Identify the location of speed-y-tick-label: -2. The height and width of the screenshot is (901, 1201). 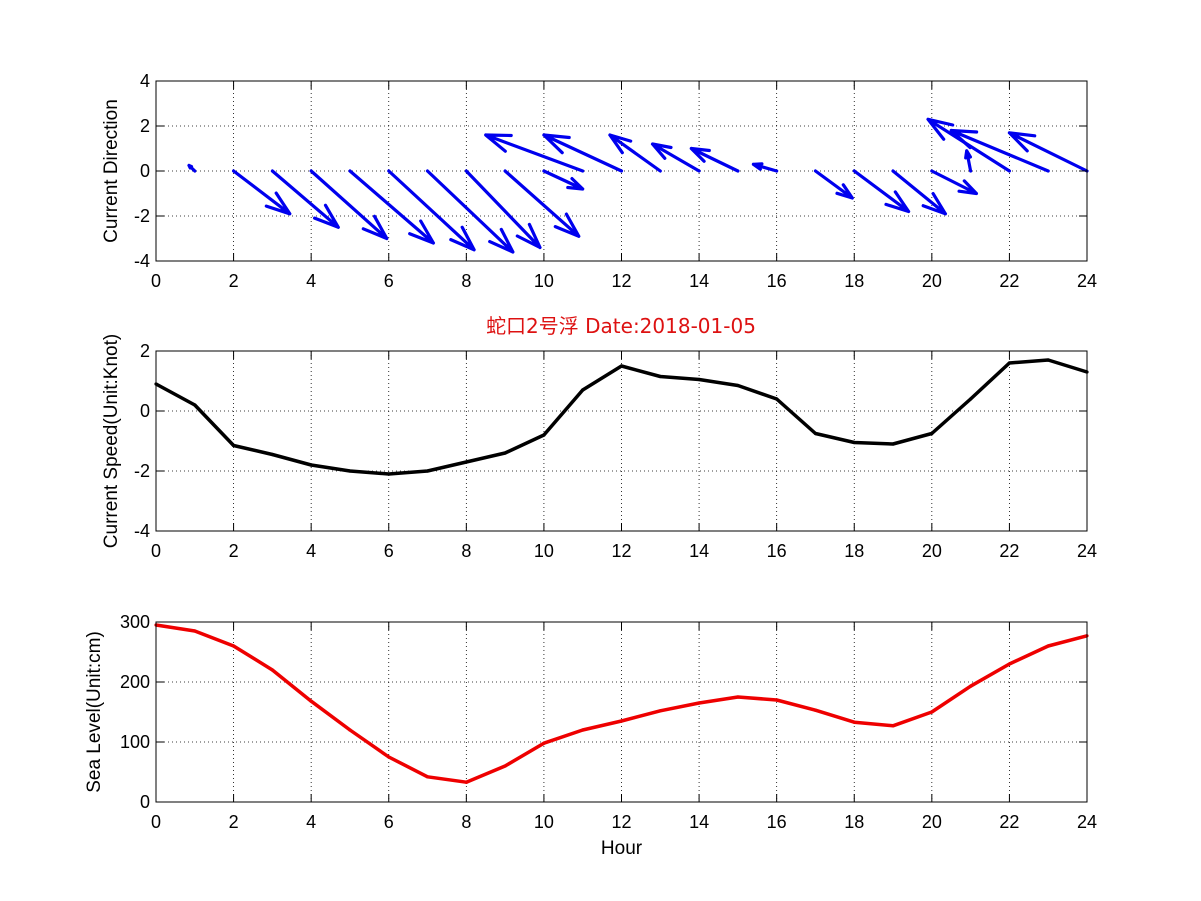
(142, 471).